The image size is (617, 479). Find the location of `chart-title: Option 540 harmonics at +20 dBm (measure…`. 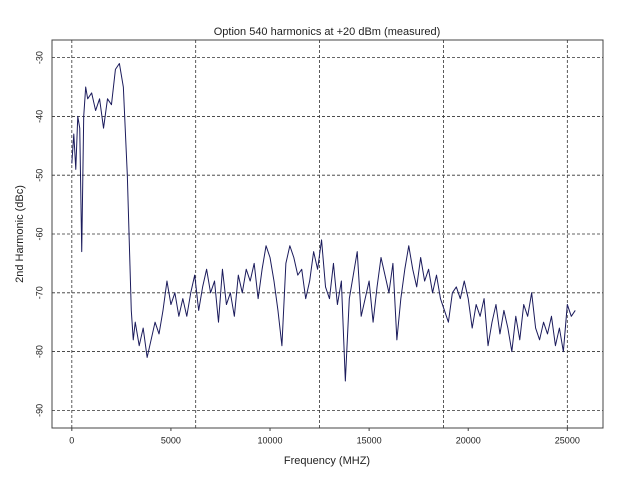

chart-title: Option 540 harmonics at +20 dBm (measure… is located at coordinates (327, 32).